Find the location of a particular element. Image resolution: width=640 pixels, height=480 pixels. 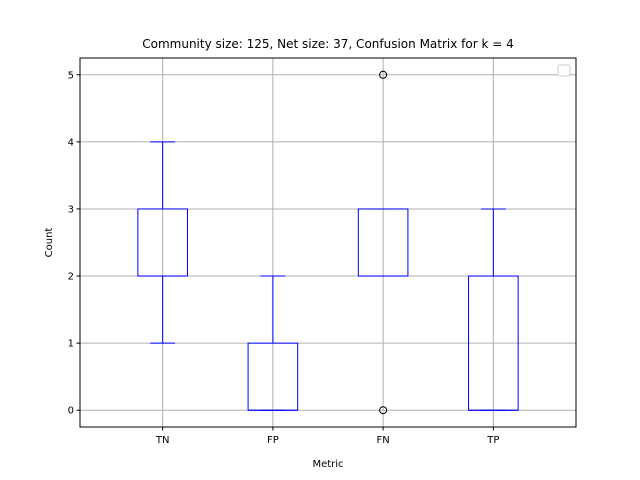

y-tick-label: 4 is located at coordinates (71, 142).